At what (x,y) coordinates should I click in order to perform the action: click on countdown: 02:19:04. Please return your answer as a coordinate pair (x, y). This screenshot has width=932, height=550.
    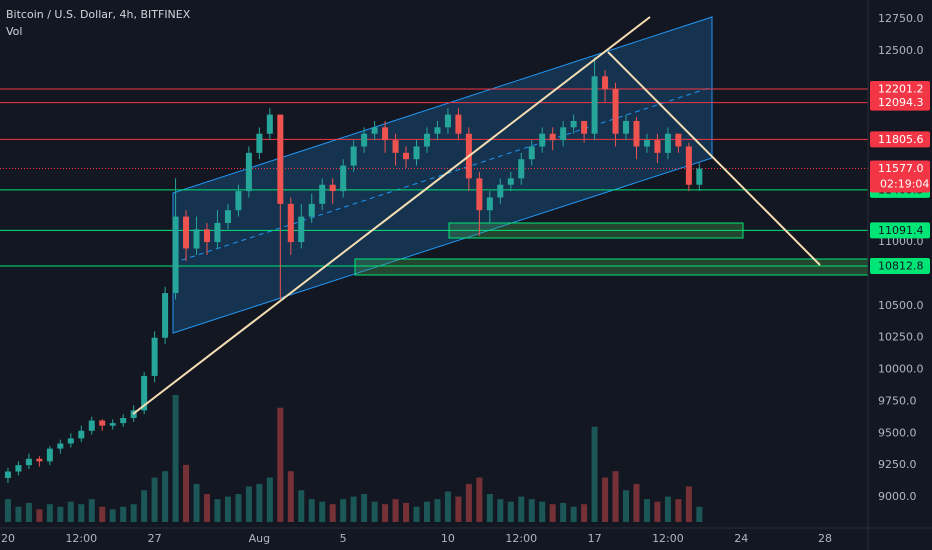
    Looking at the image, I should click on (904, 184).